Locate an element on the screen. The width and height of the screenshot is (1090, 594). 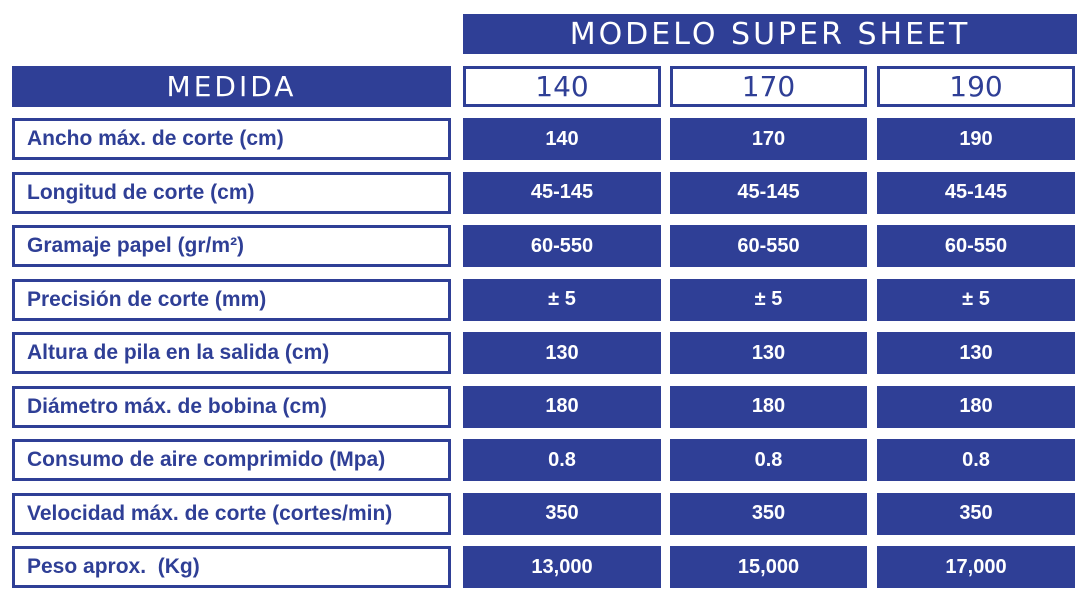
value-cell: 13,000 is located at coordinates (562, 567).